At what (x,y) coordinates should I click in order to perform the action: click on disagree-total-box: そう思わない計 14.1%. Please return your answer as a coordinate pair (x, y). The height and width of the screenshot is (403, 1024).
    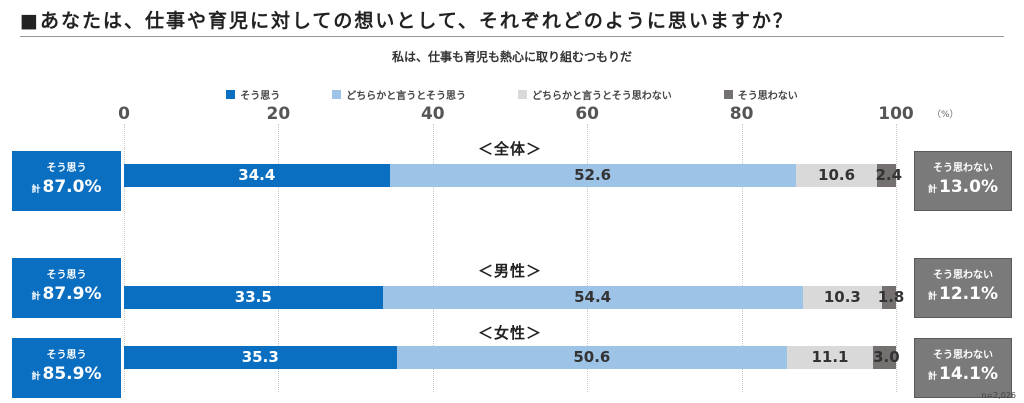
    Looking at the image, I should click on (963, 368).